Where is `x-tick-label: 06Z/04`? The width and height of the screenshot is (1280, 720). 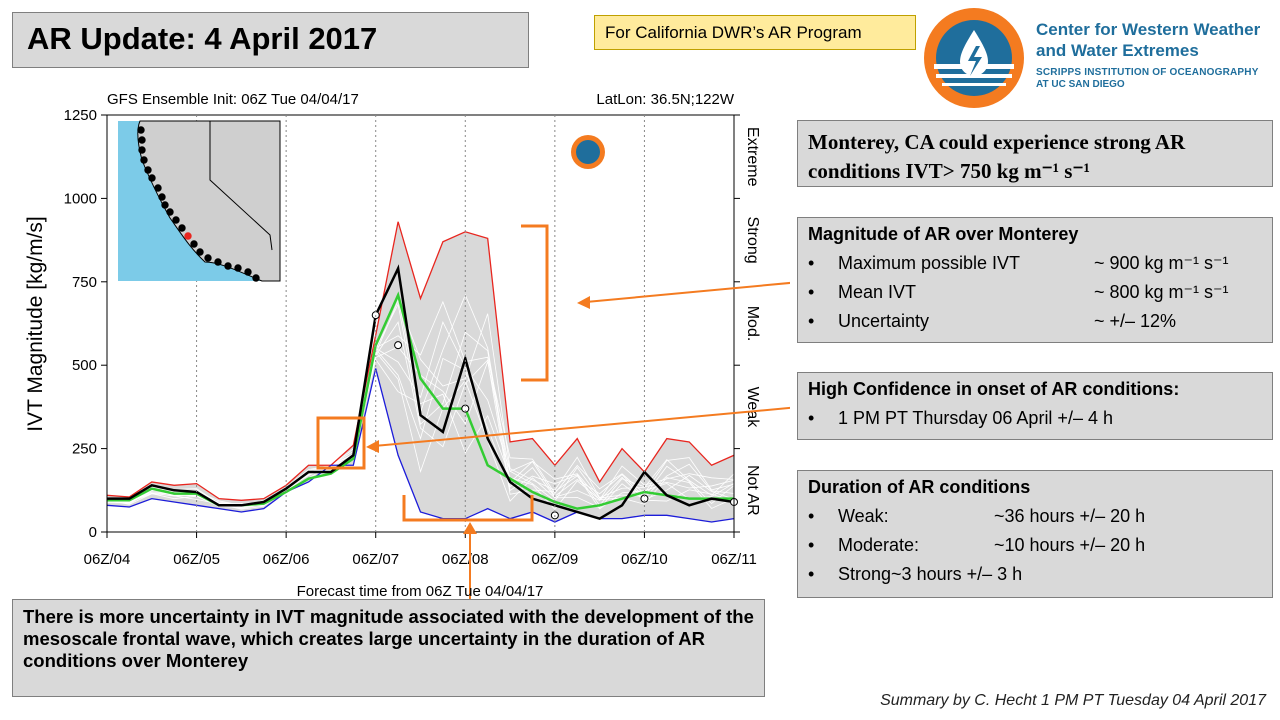
x-tick-label: 06Z/04 is located at coordinates (107, 559).